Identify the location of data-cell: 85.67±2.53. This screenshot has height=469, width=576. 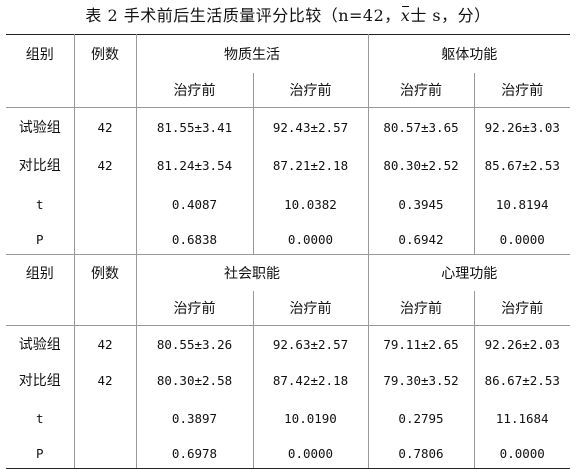
(521, 165).